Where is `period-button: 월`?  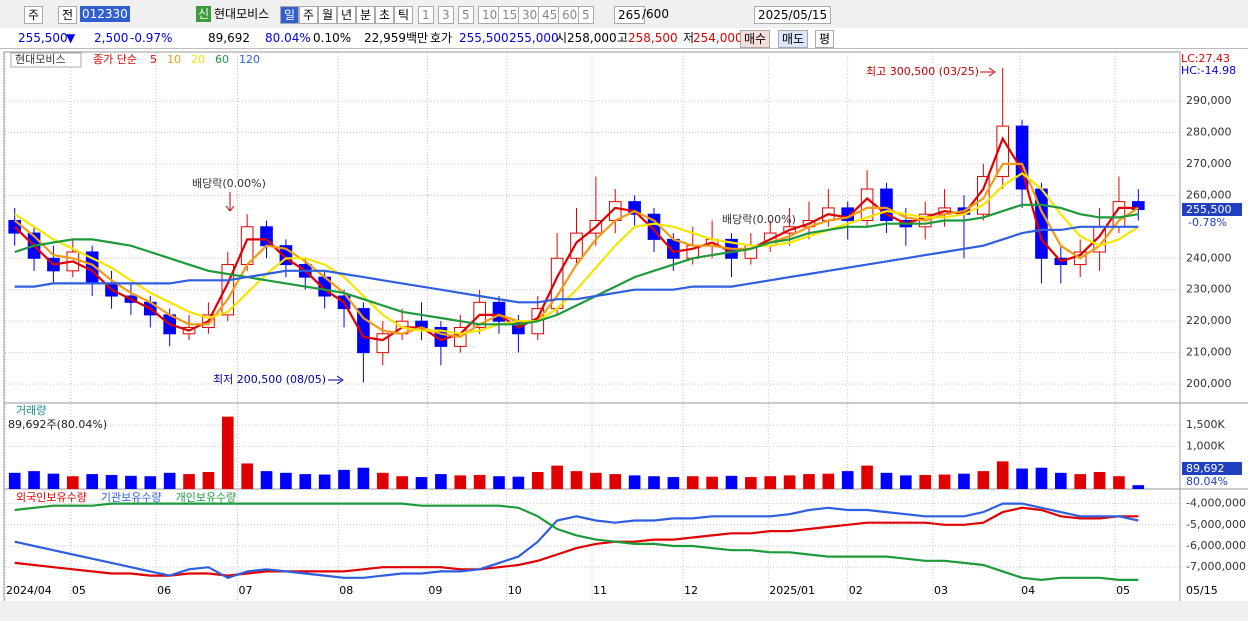
period-button: 월 is located at coordinates (328, 15).